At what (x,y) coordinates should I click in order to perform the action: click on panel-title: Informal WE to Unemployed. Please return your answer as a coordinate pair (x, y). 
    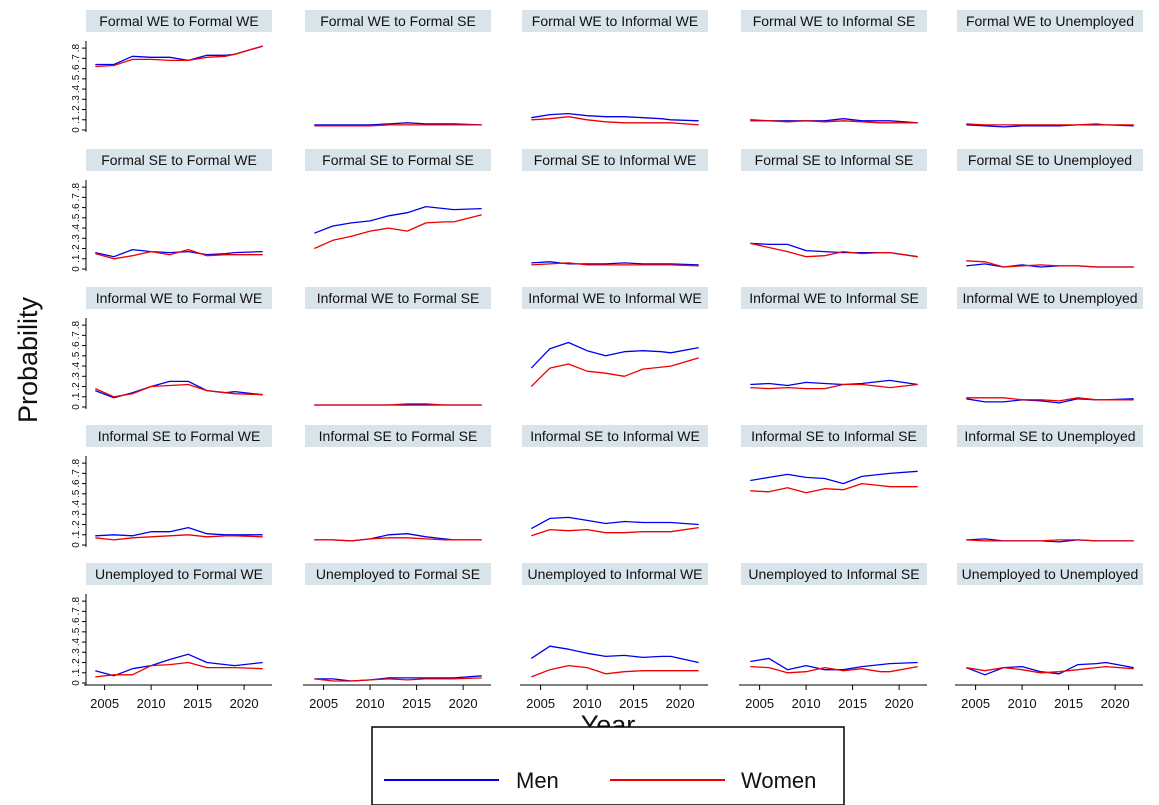
    Looking at the image, I should click on (1049, 298).